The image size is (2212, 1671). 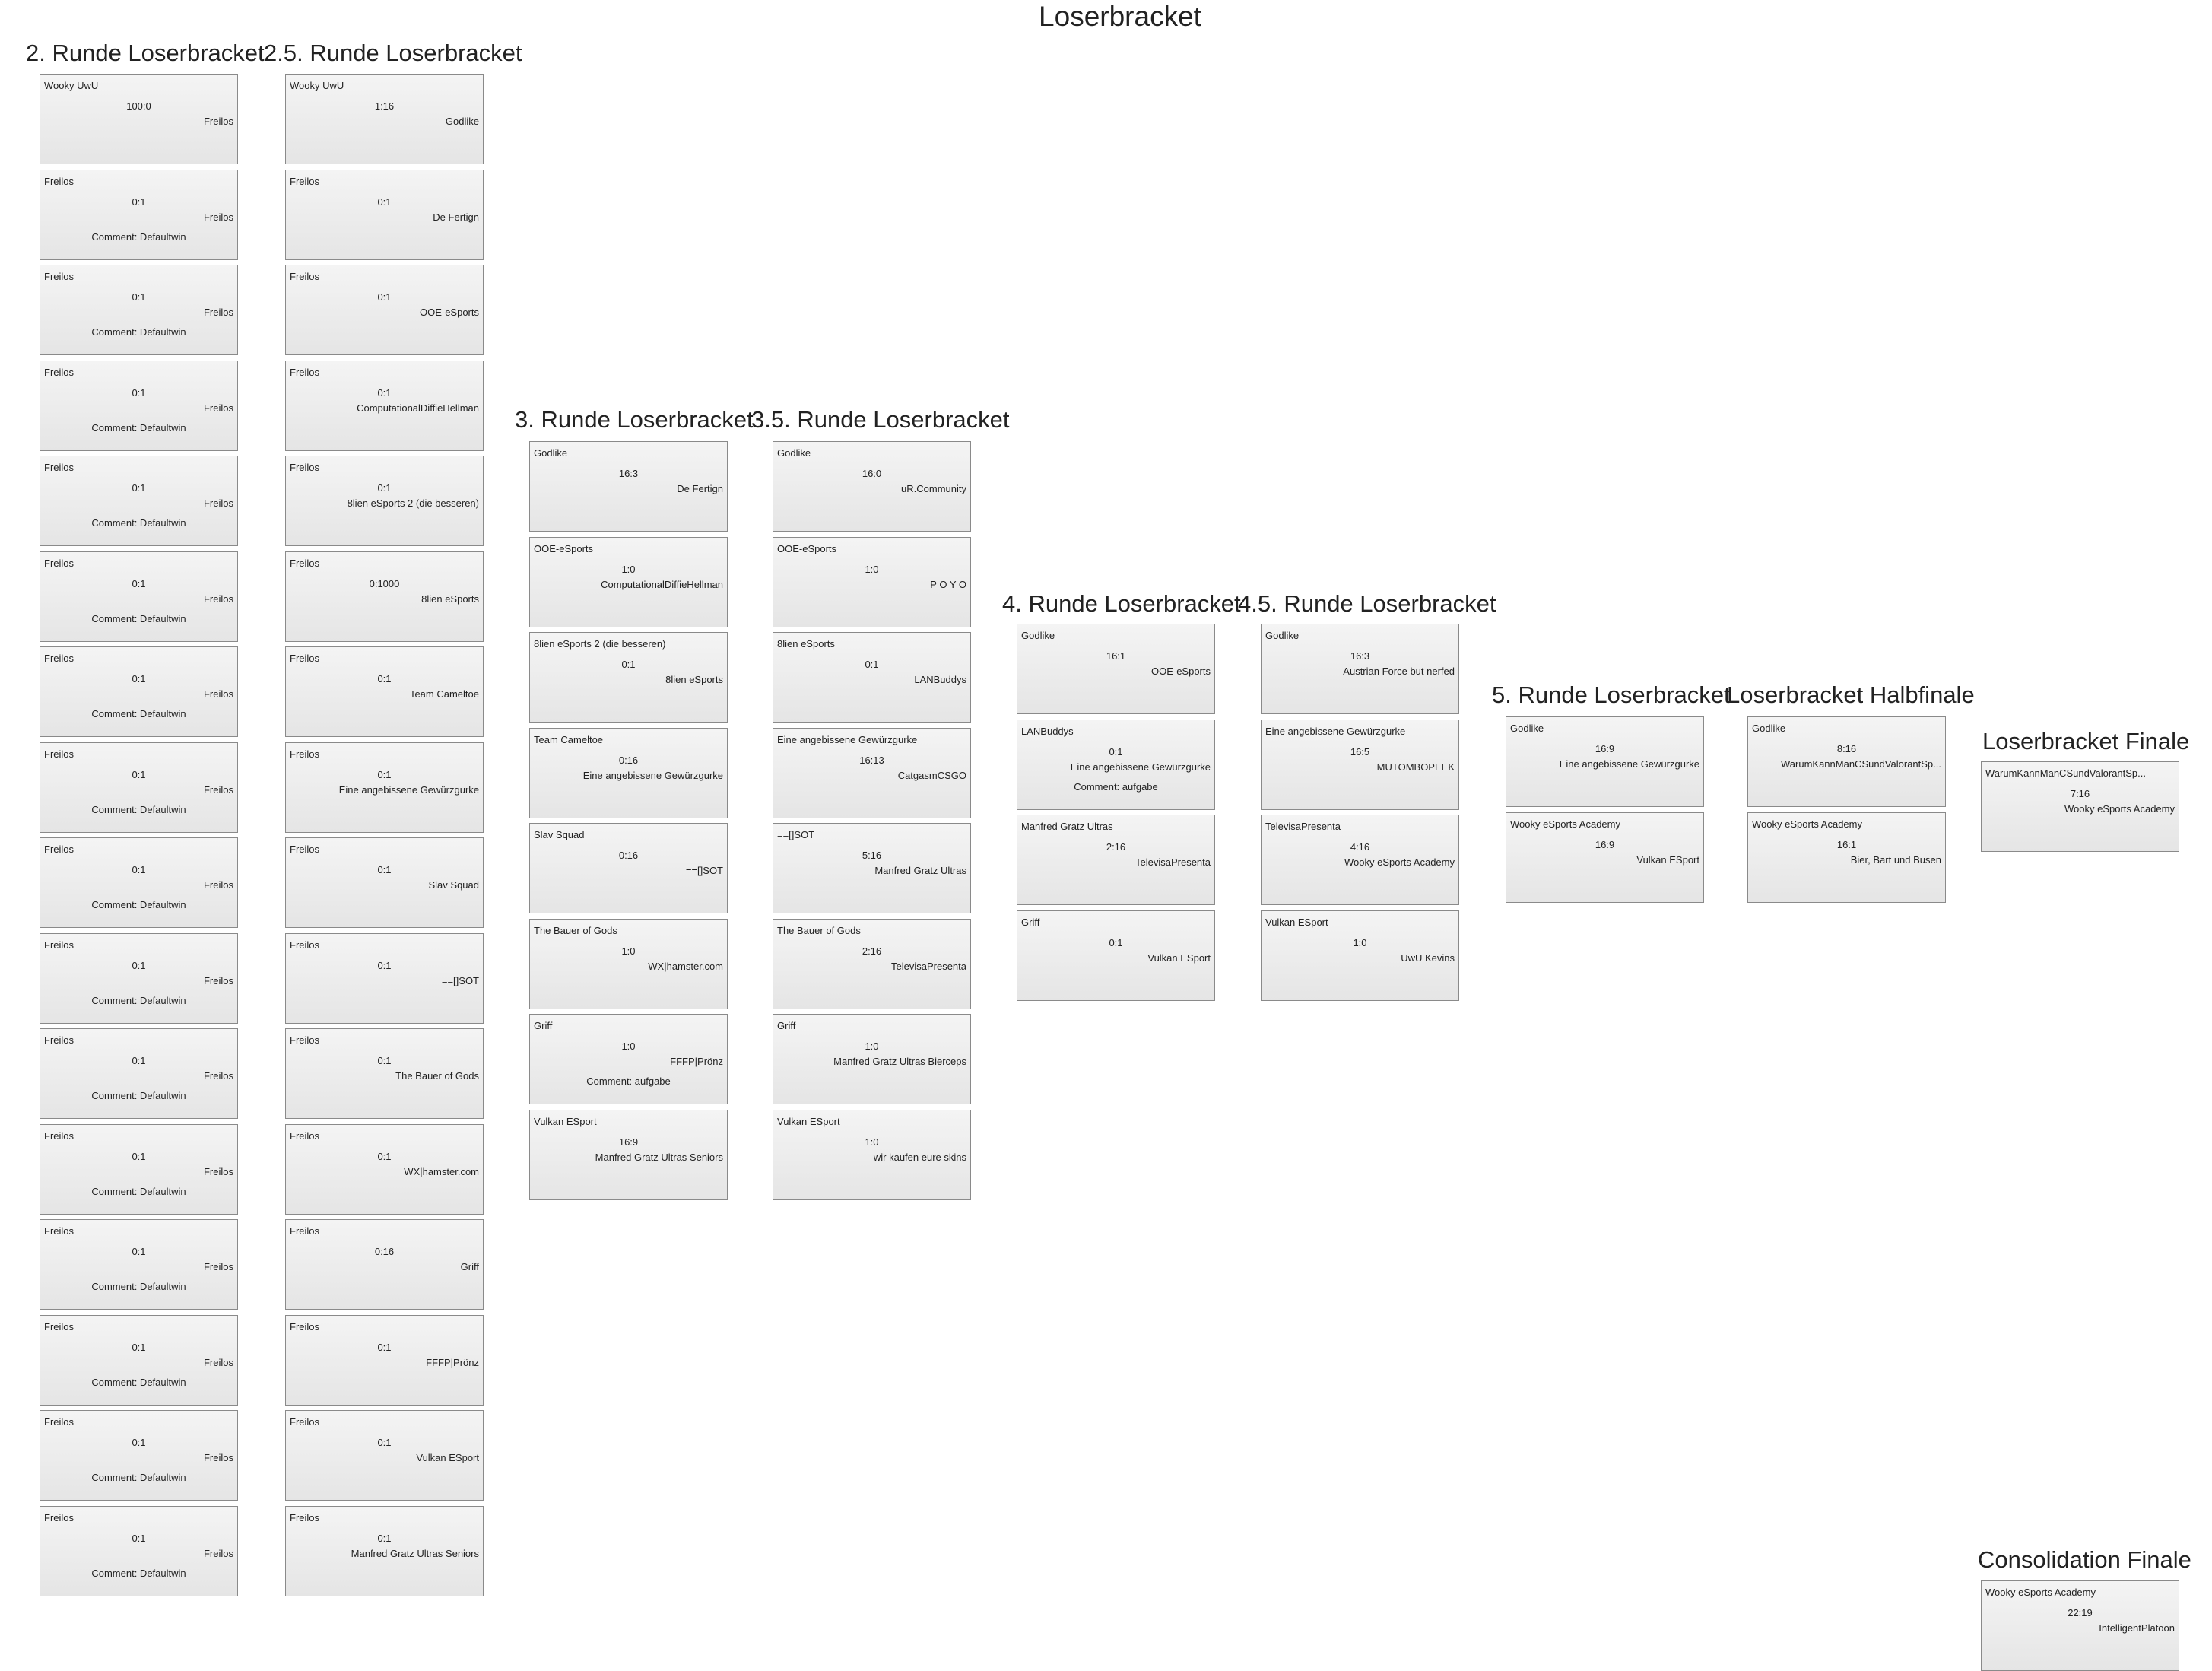 What do you see at coordinates (384, 597) in the screenshot?
I see `match-card: Freilos 0:1000 8lien eSports` at bounding box center [384, 597].